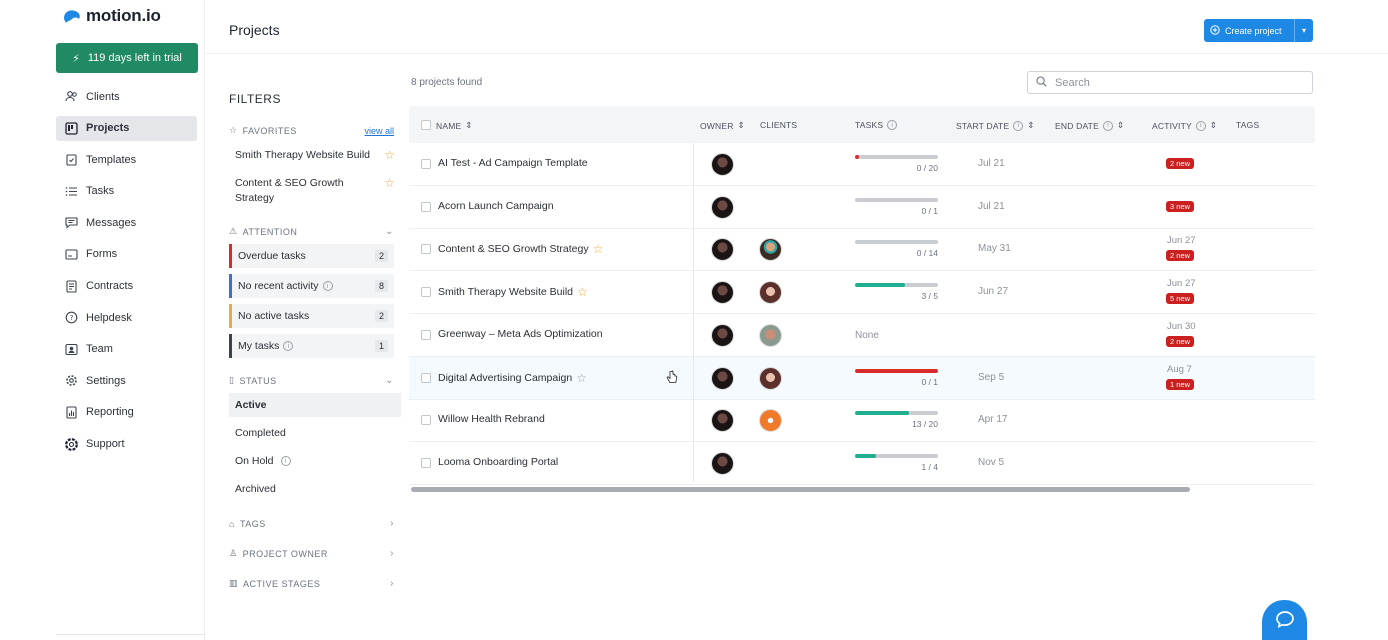 This screenshot has width=1388, height=640. What do you see at coordinates (722, 125) in the screenshot?
I see `column-owner: OWNER ⇕` at bounding box center [722, 125].